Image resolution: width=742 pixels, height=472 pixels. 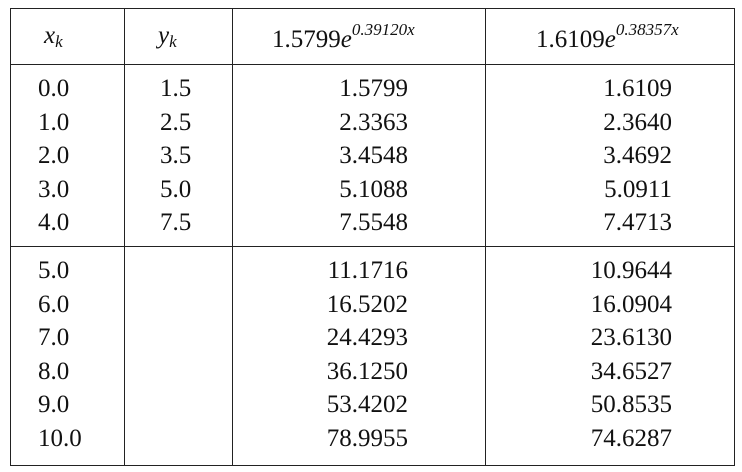 I want to click on table-border-left, so click(x=10, y=237).